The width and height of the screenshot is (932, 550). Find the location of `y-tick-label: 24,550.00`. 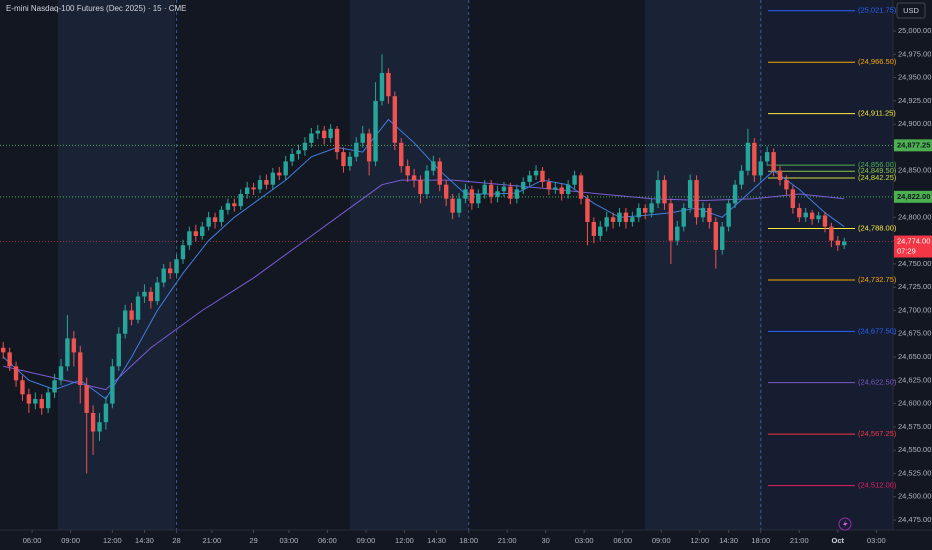

y-tick-label: 24,550.00 is located at coordinates (914, 449).